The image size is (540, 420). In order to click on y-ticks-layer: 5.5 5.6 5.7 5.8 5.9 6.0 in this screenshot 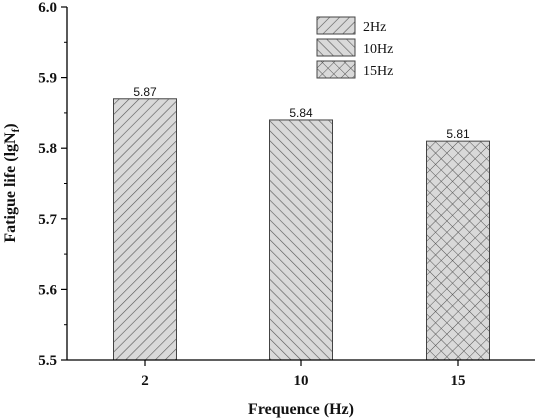, I will do `click(52, 184)`.